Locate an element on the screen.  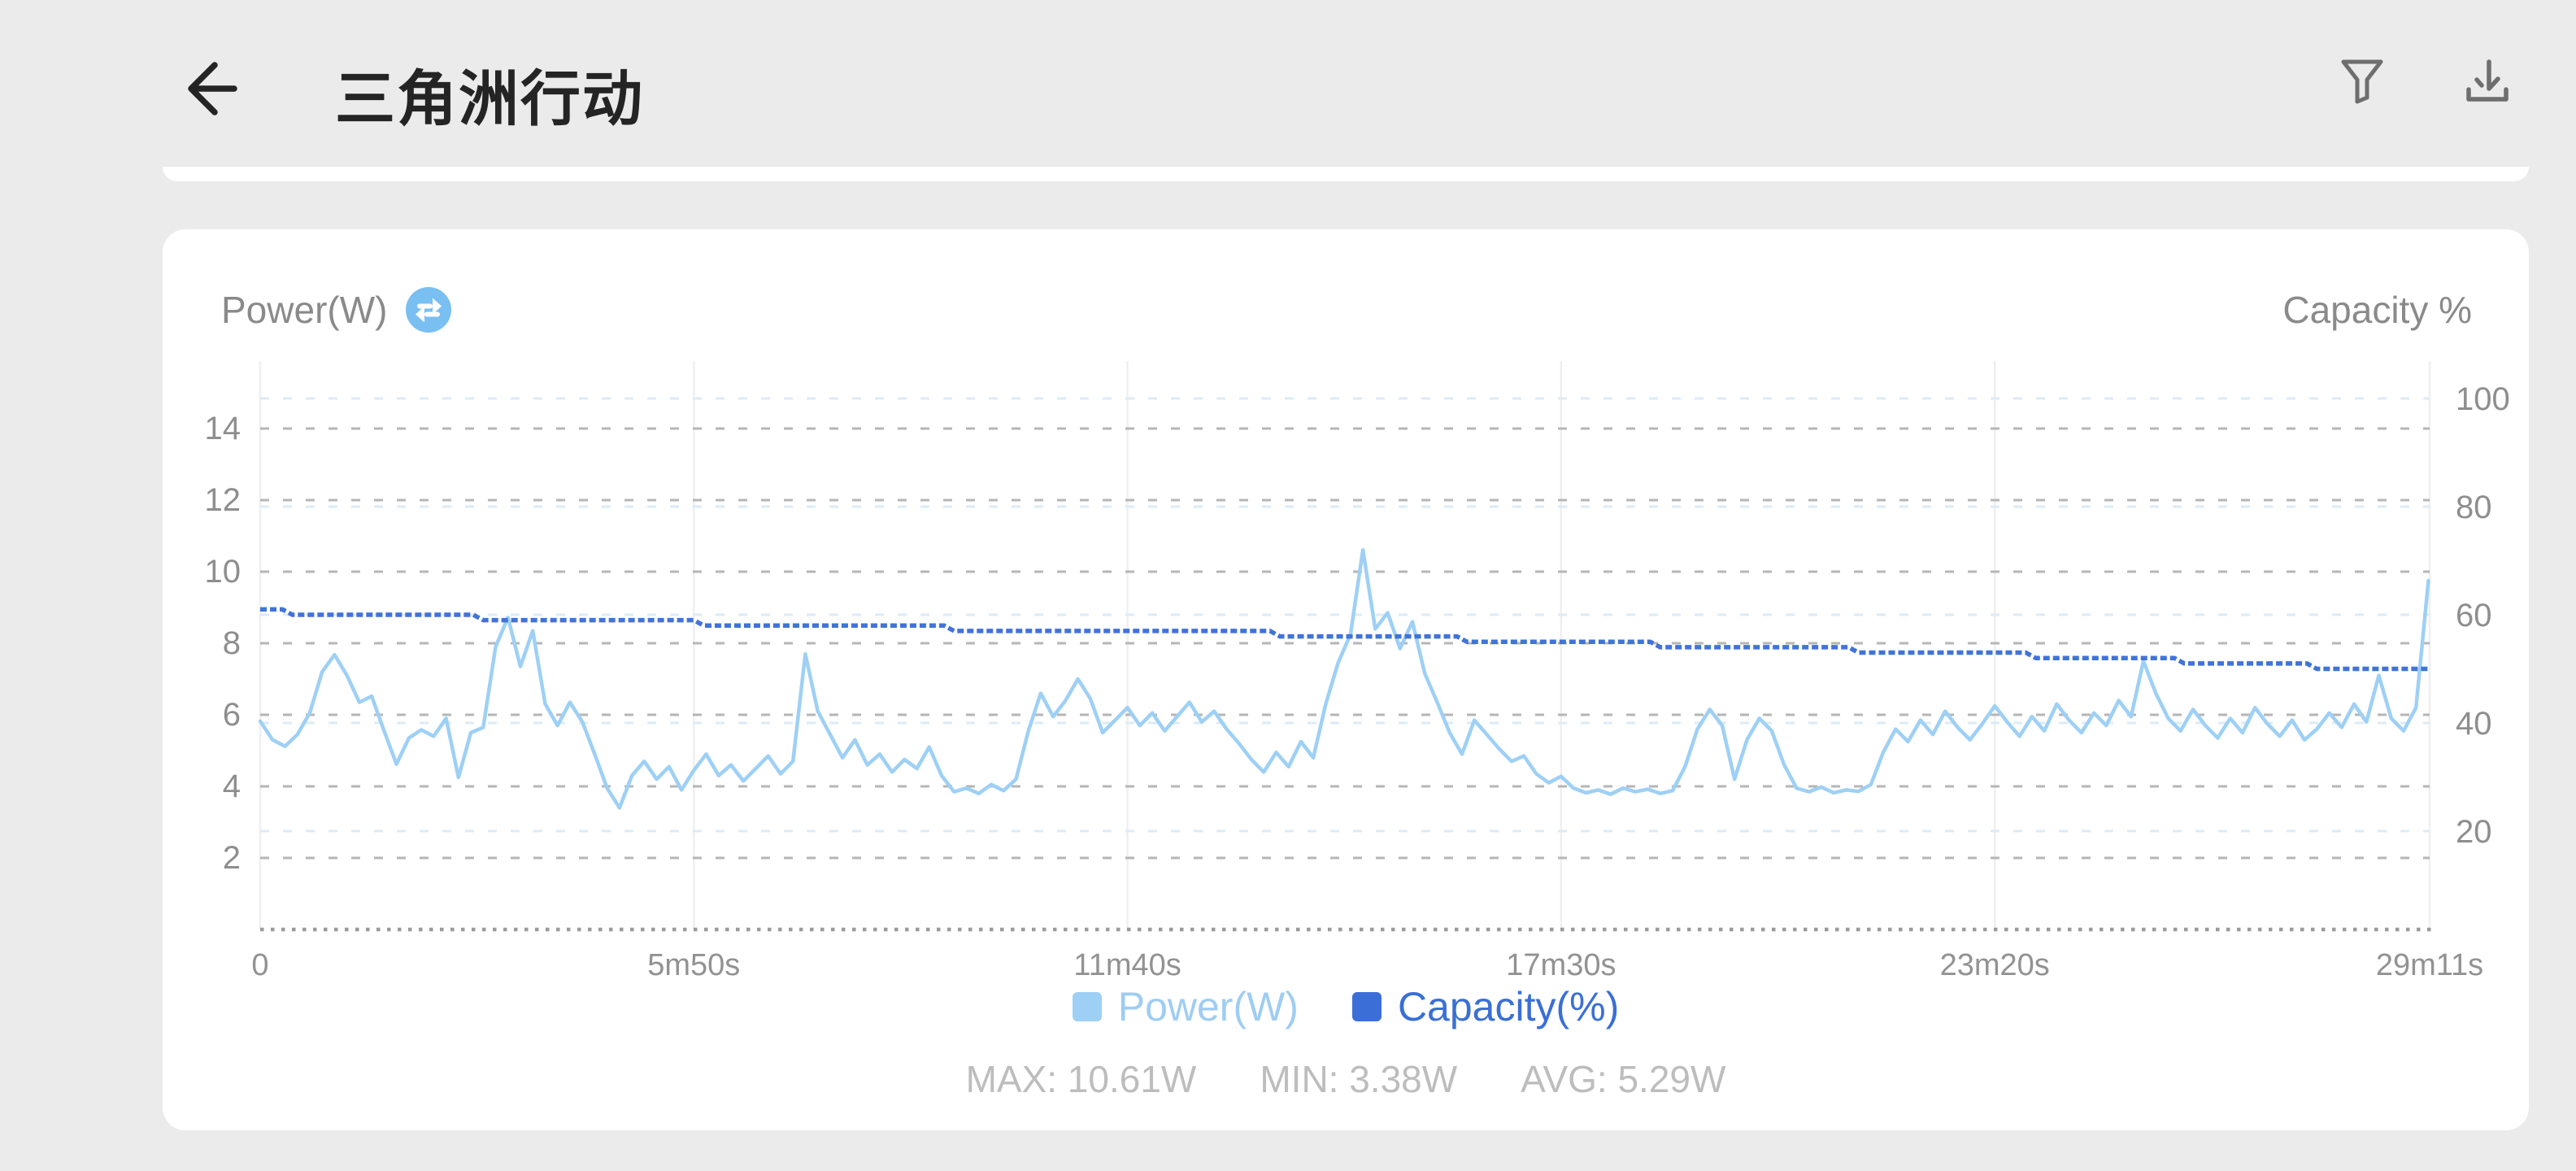
card-header: Power(W) Capacity % is located at coordinates (1347, 310).